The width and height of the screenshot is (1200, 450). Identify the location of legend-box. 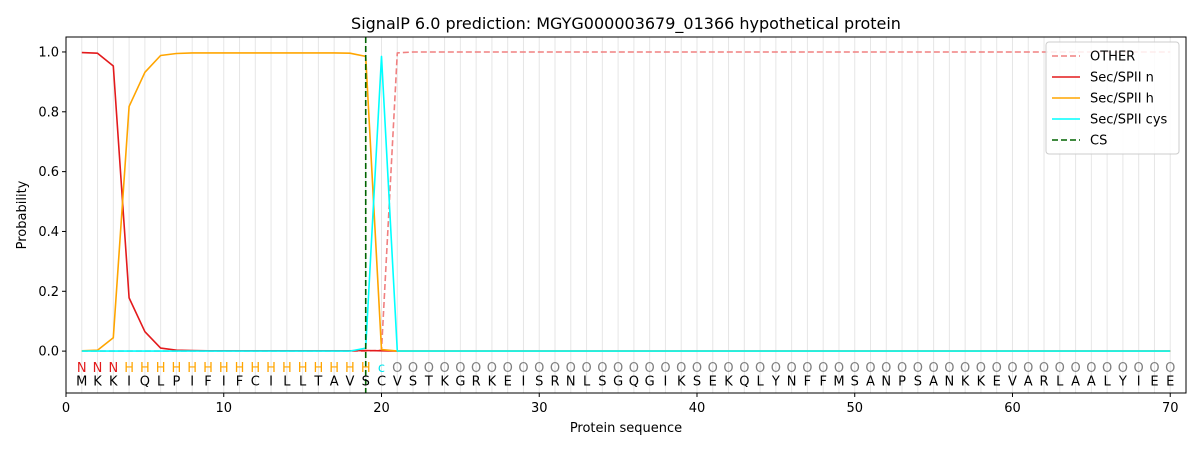
(1112, 98).